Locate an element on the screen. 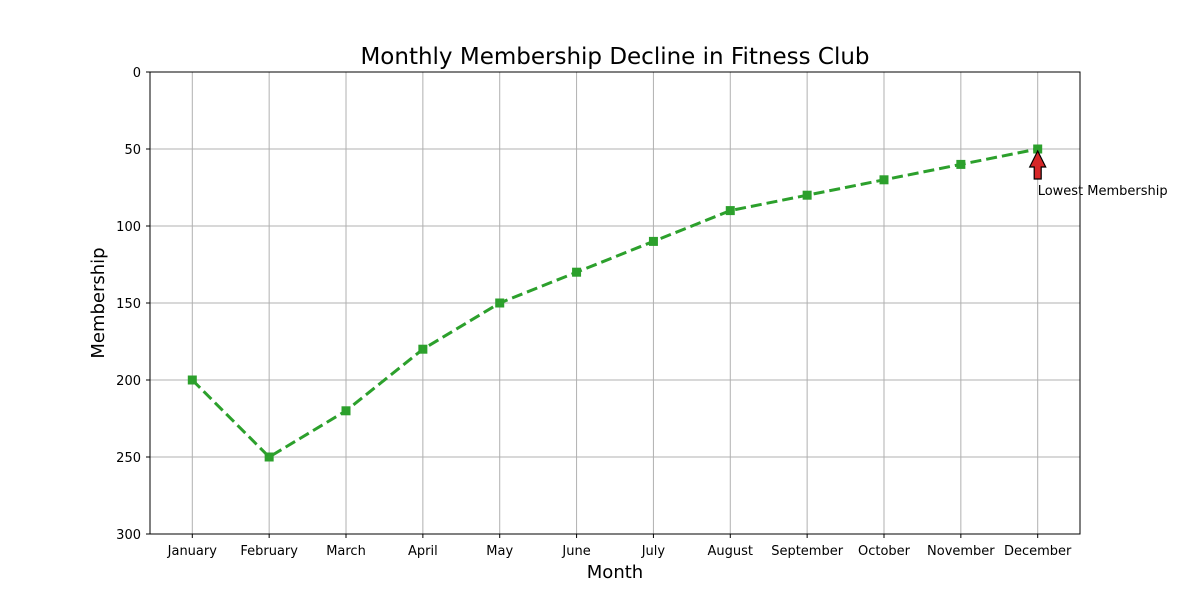 This screenshot has width=1200, height=600. x-tick-label: December is located at coordinates (1038, 551).